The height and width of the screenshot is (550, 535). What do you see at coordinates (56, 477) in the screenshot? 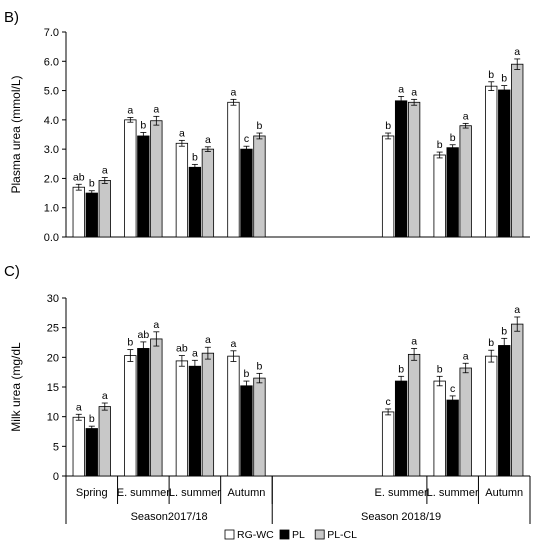
I see `y-tick-label: 0` at bounding box center [56, 477].